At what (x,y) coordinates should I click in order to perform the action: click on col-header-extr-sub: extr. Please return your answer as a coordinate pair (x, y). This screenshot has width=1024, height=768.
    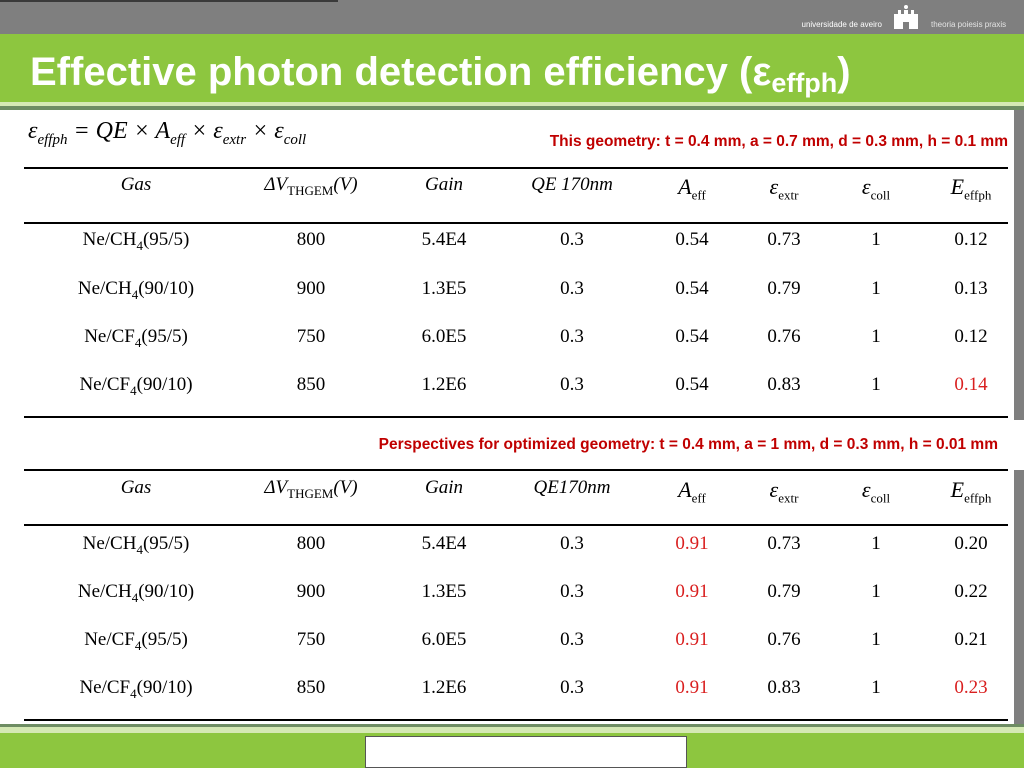
    Looking at the image, I should click on (788, 195).